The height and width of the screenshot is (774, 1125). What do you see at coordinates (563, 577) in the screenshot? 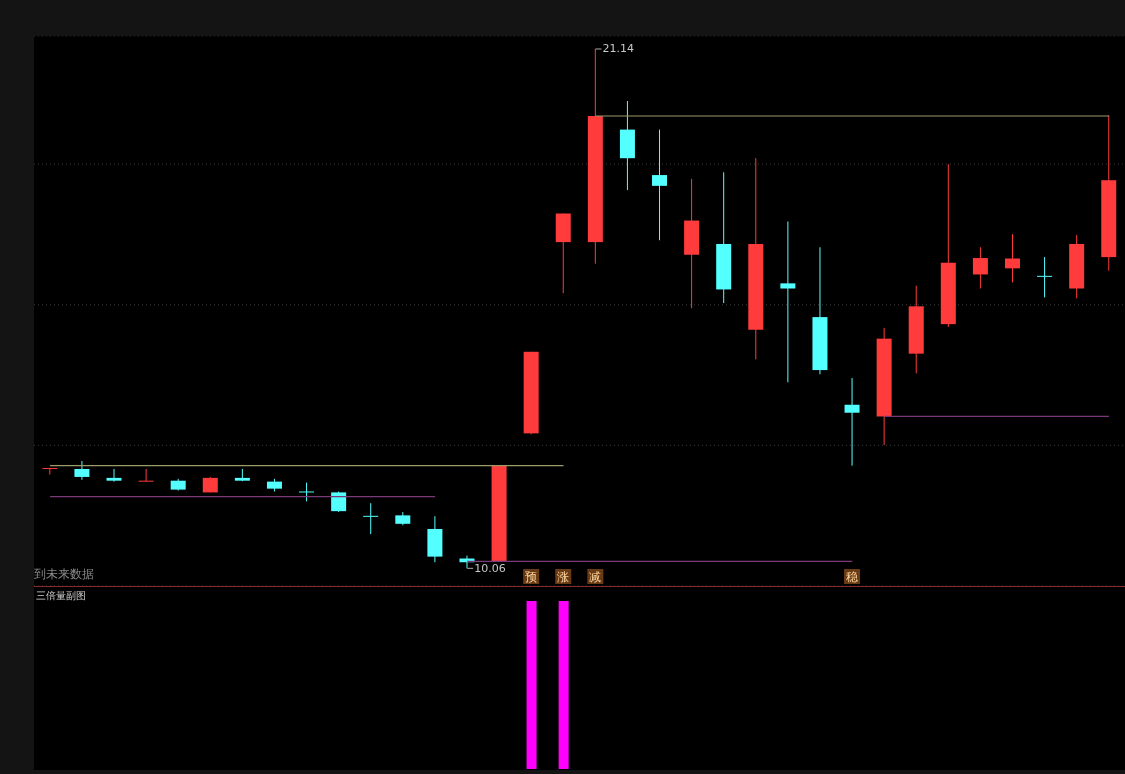
I see `text: 涨` at bounding box center [563, 577].